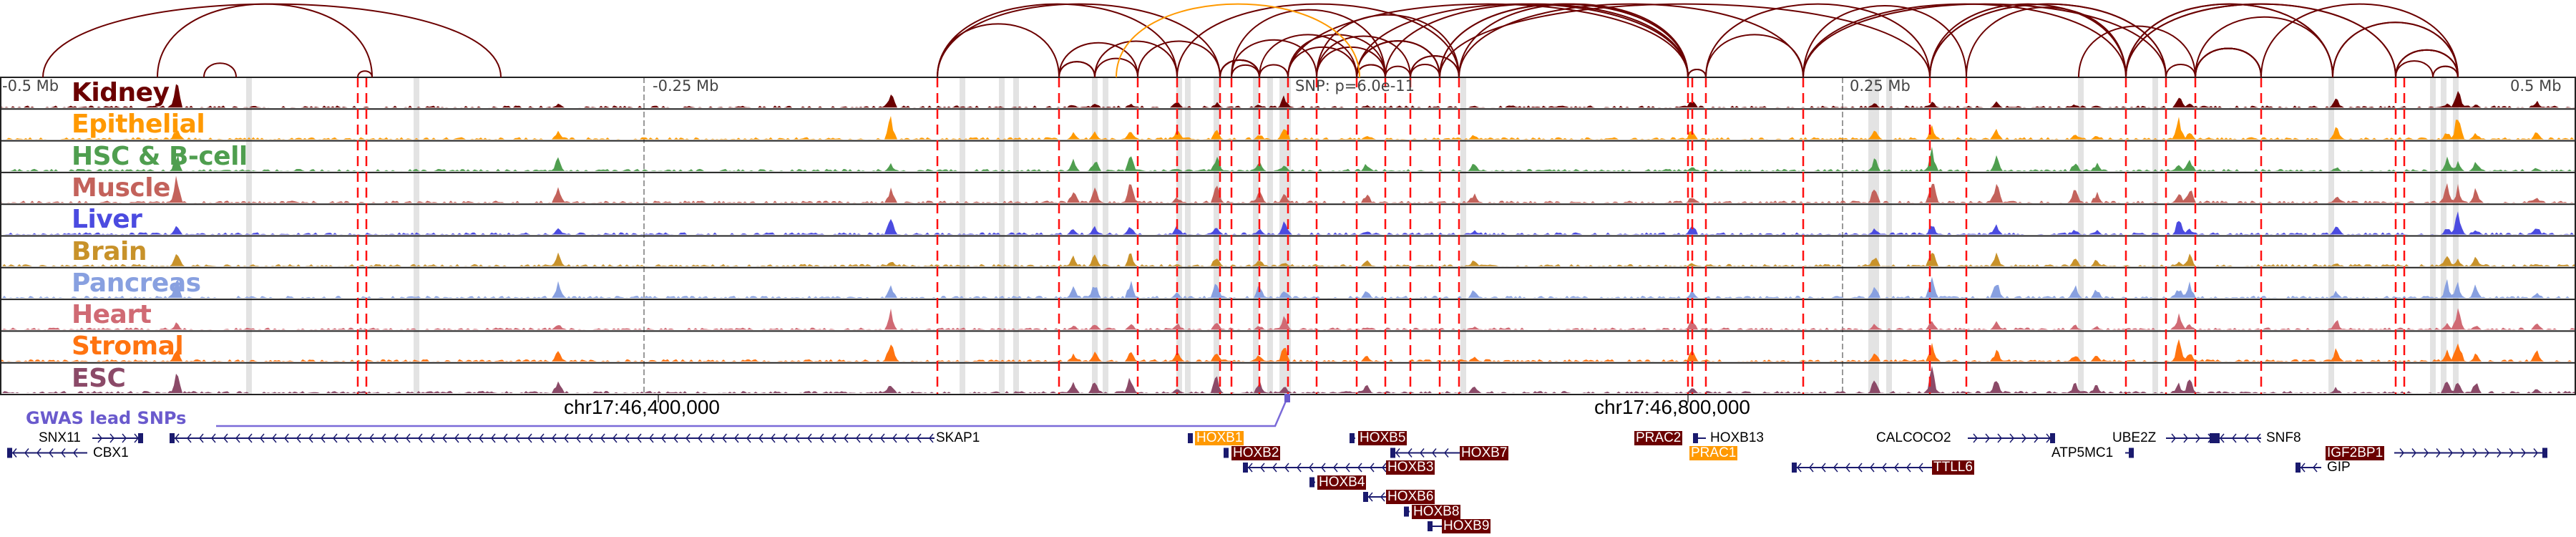 Image resolution: width=2576 pixels, height=537 pixels. What do you see at coordinates (138, 125) in the screenshot?
I see `track-label-epithelial: Epithelial` at bounding box center [138, 125].